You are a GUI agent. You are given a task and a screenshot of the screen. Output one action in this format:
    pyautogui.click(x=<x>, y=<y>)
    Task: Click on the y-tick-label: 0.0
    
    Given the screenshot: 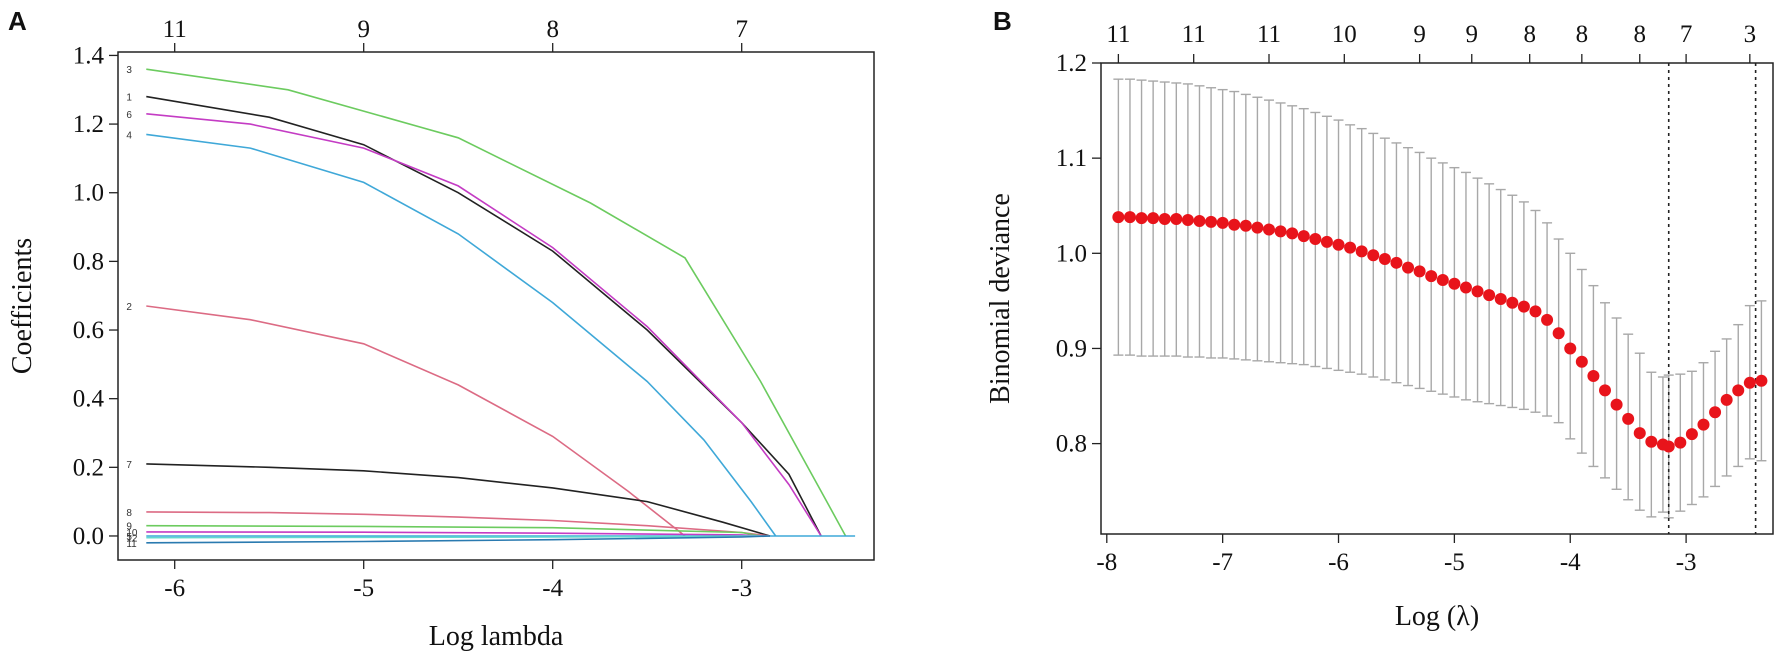 What is the action you would take?
    pyautogui.click(x=88, y=536)
    